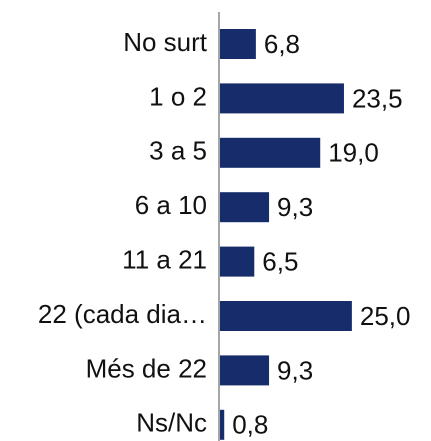  Describe the element at coordinates (171, 205) in the screenshot. I see `category-label: 6 a 10` at that location.